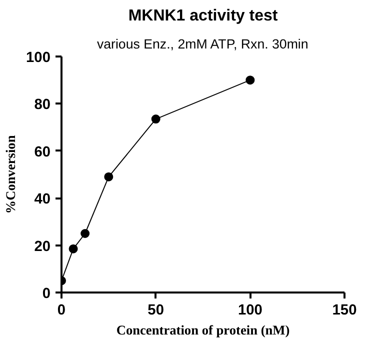 This screenshot has height=340, width=384. I want to click on x-tick-label: 50, so click(156, 310).